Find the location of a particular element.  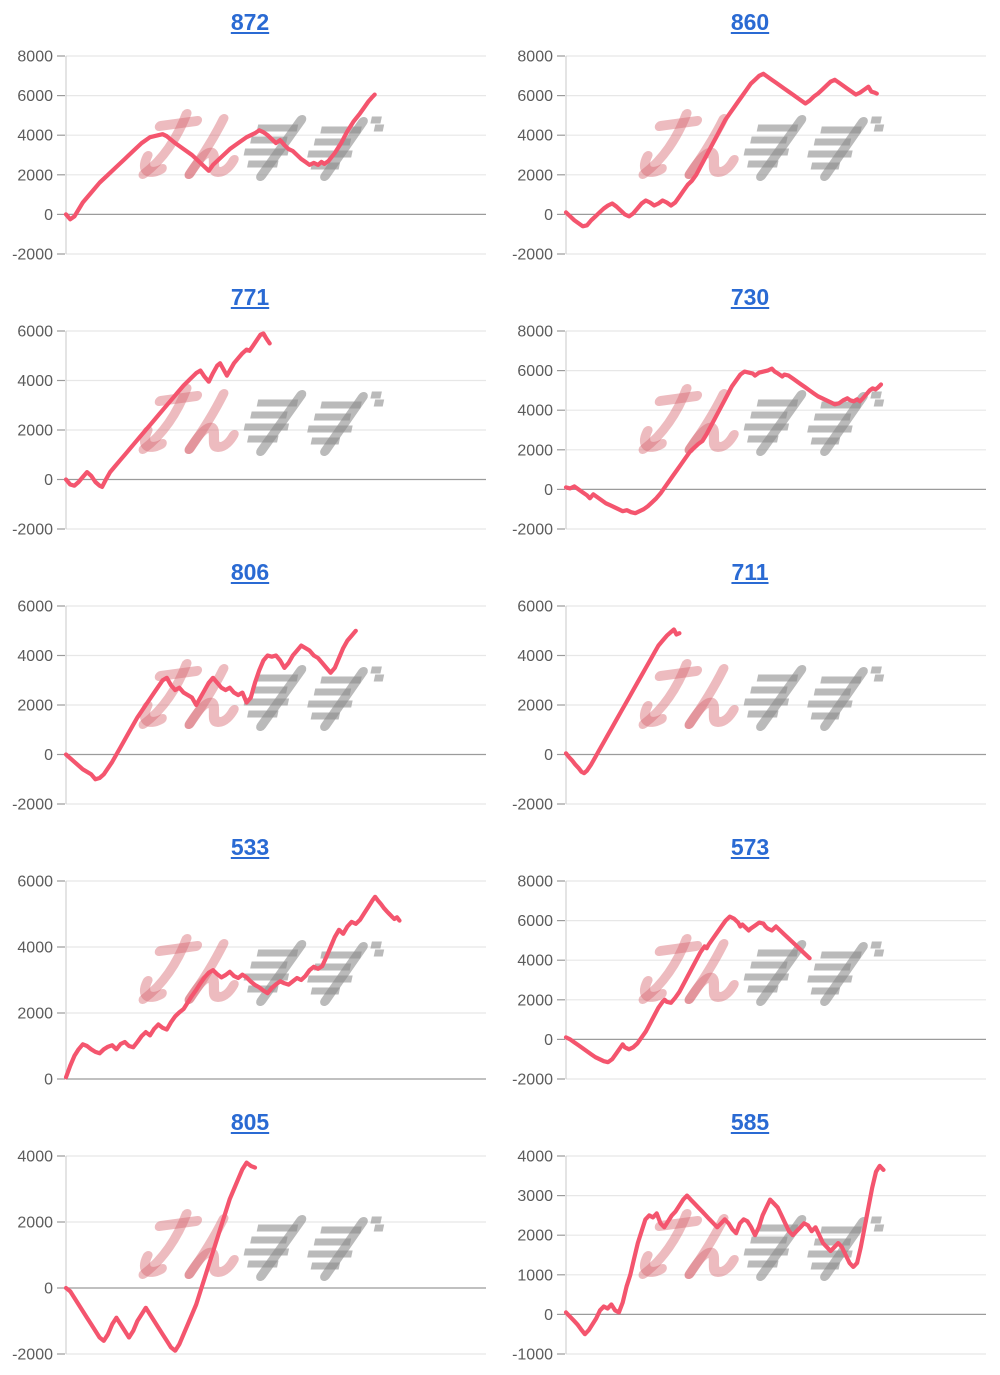

chart-title: 771 is located at coordinates (250, 296).